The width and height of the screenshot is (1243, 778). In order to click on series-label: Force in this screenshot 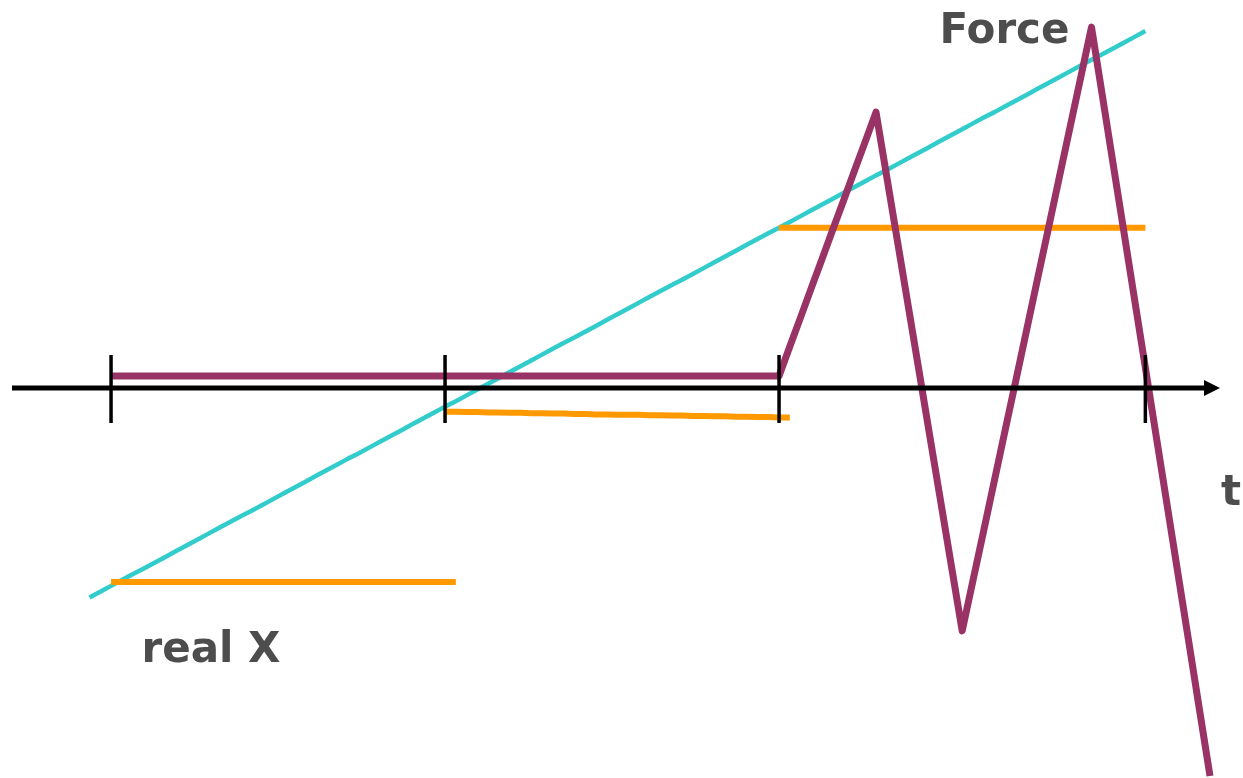, I will do `click(1004, 29)`.